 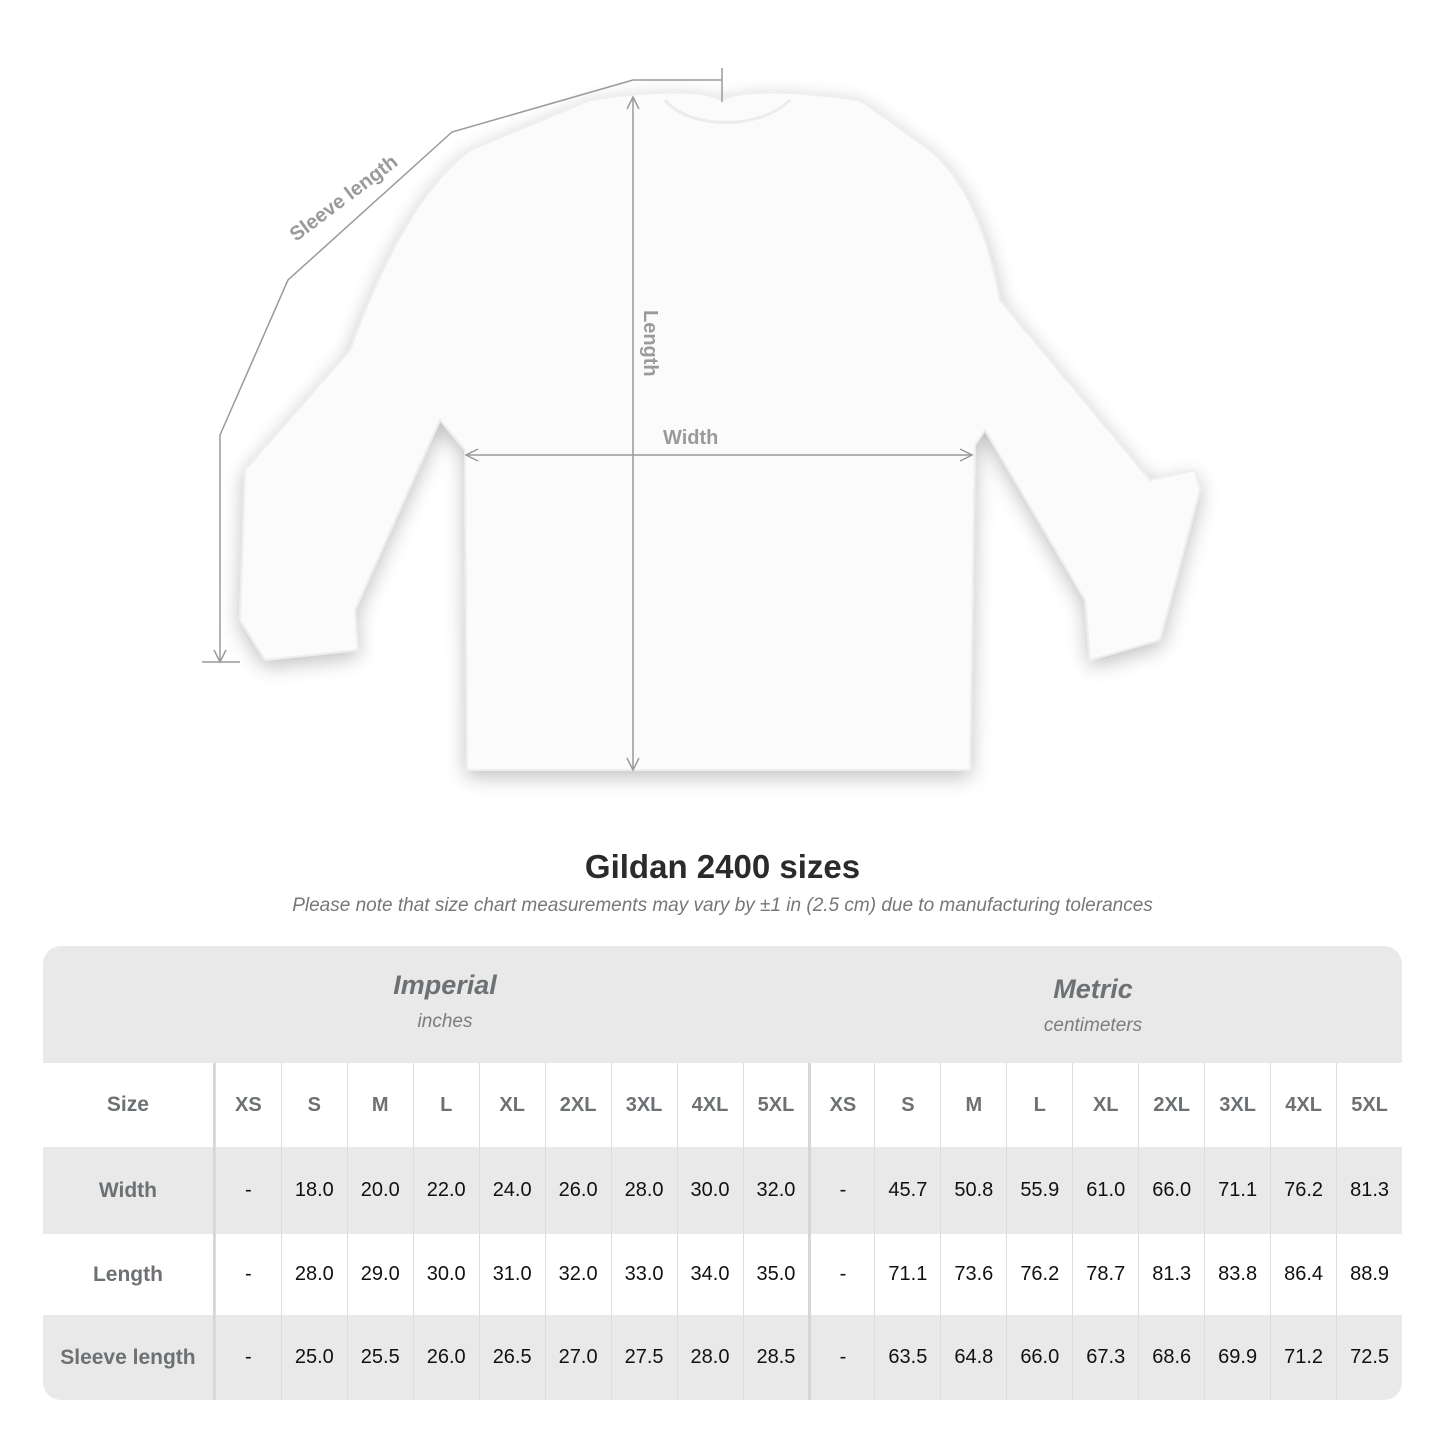 What do you see at coordinates (313, 1190) in the screenshot?
I see `imperial-value-cell: 18.0` at bounding box center [313, 1190].